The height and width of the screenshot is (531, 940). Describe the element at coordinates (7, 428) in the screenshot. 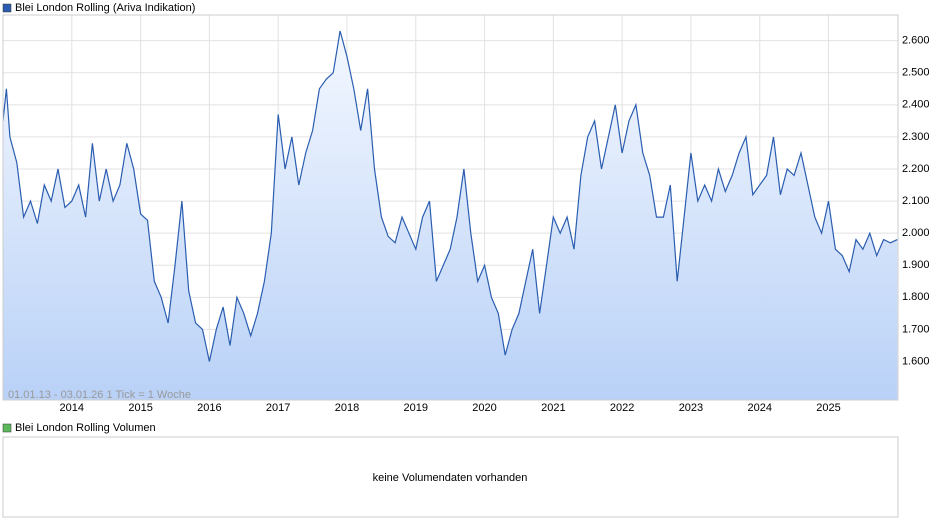

I see `volume-legend-swatch` at that location.